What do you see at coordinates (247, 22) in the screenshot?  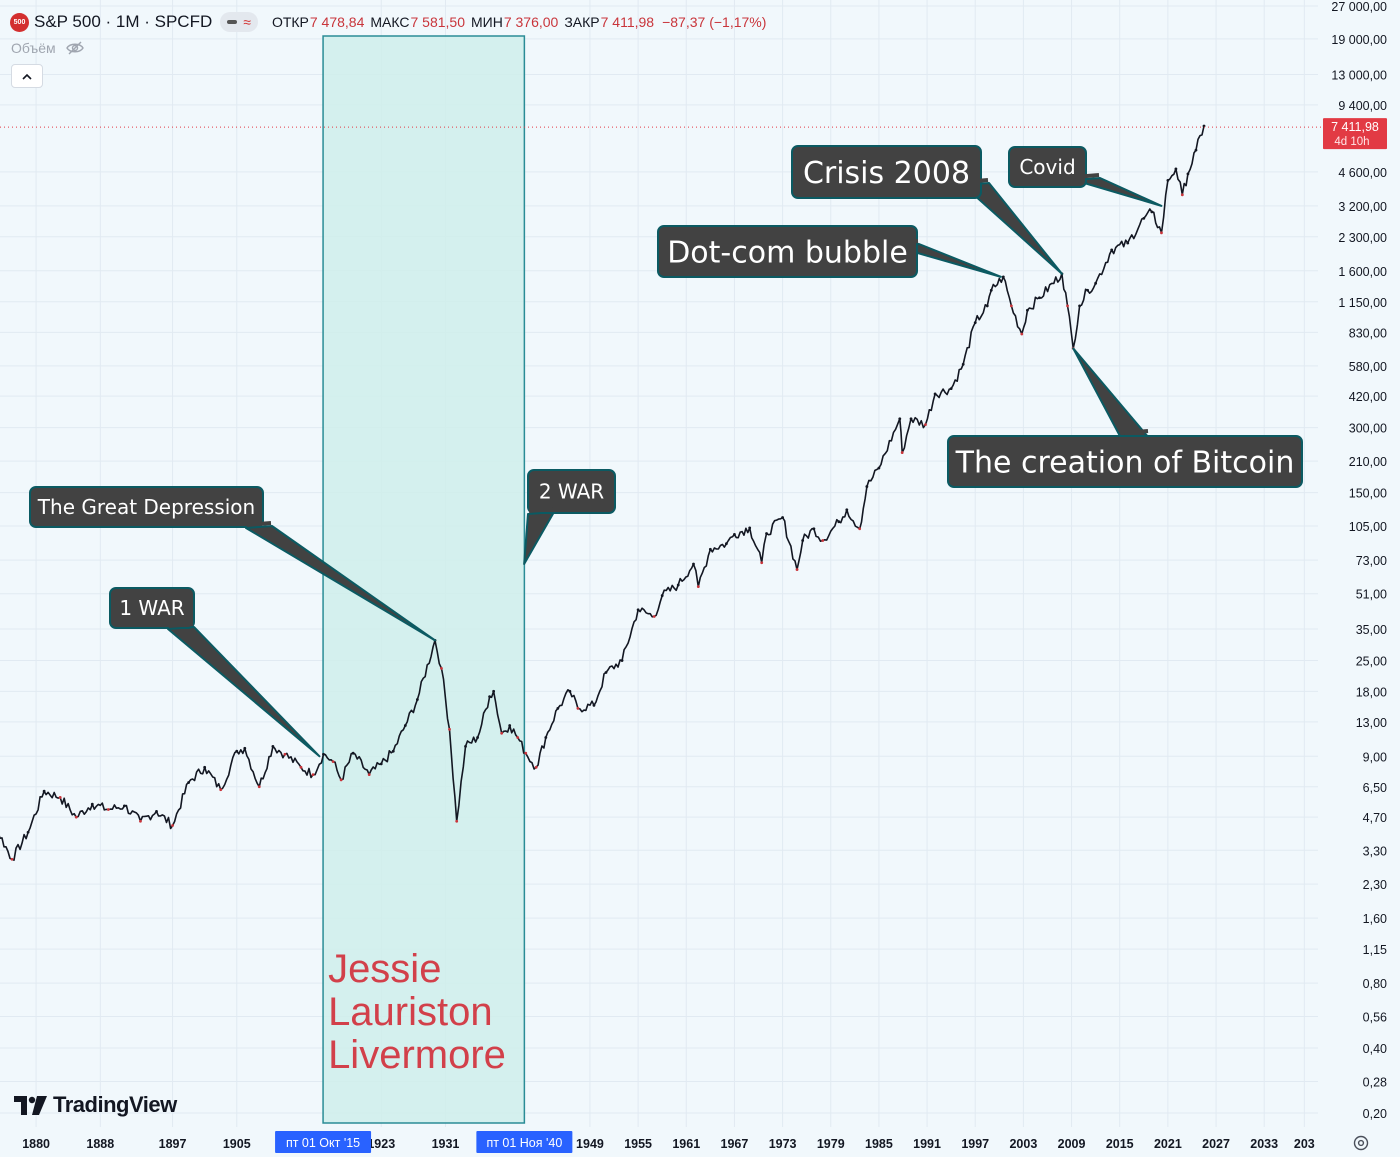 I see `wave-icon: ≈` at bounding box center [247, 22].